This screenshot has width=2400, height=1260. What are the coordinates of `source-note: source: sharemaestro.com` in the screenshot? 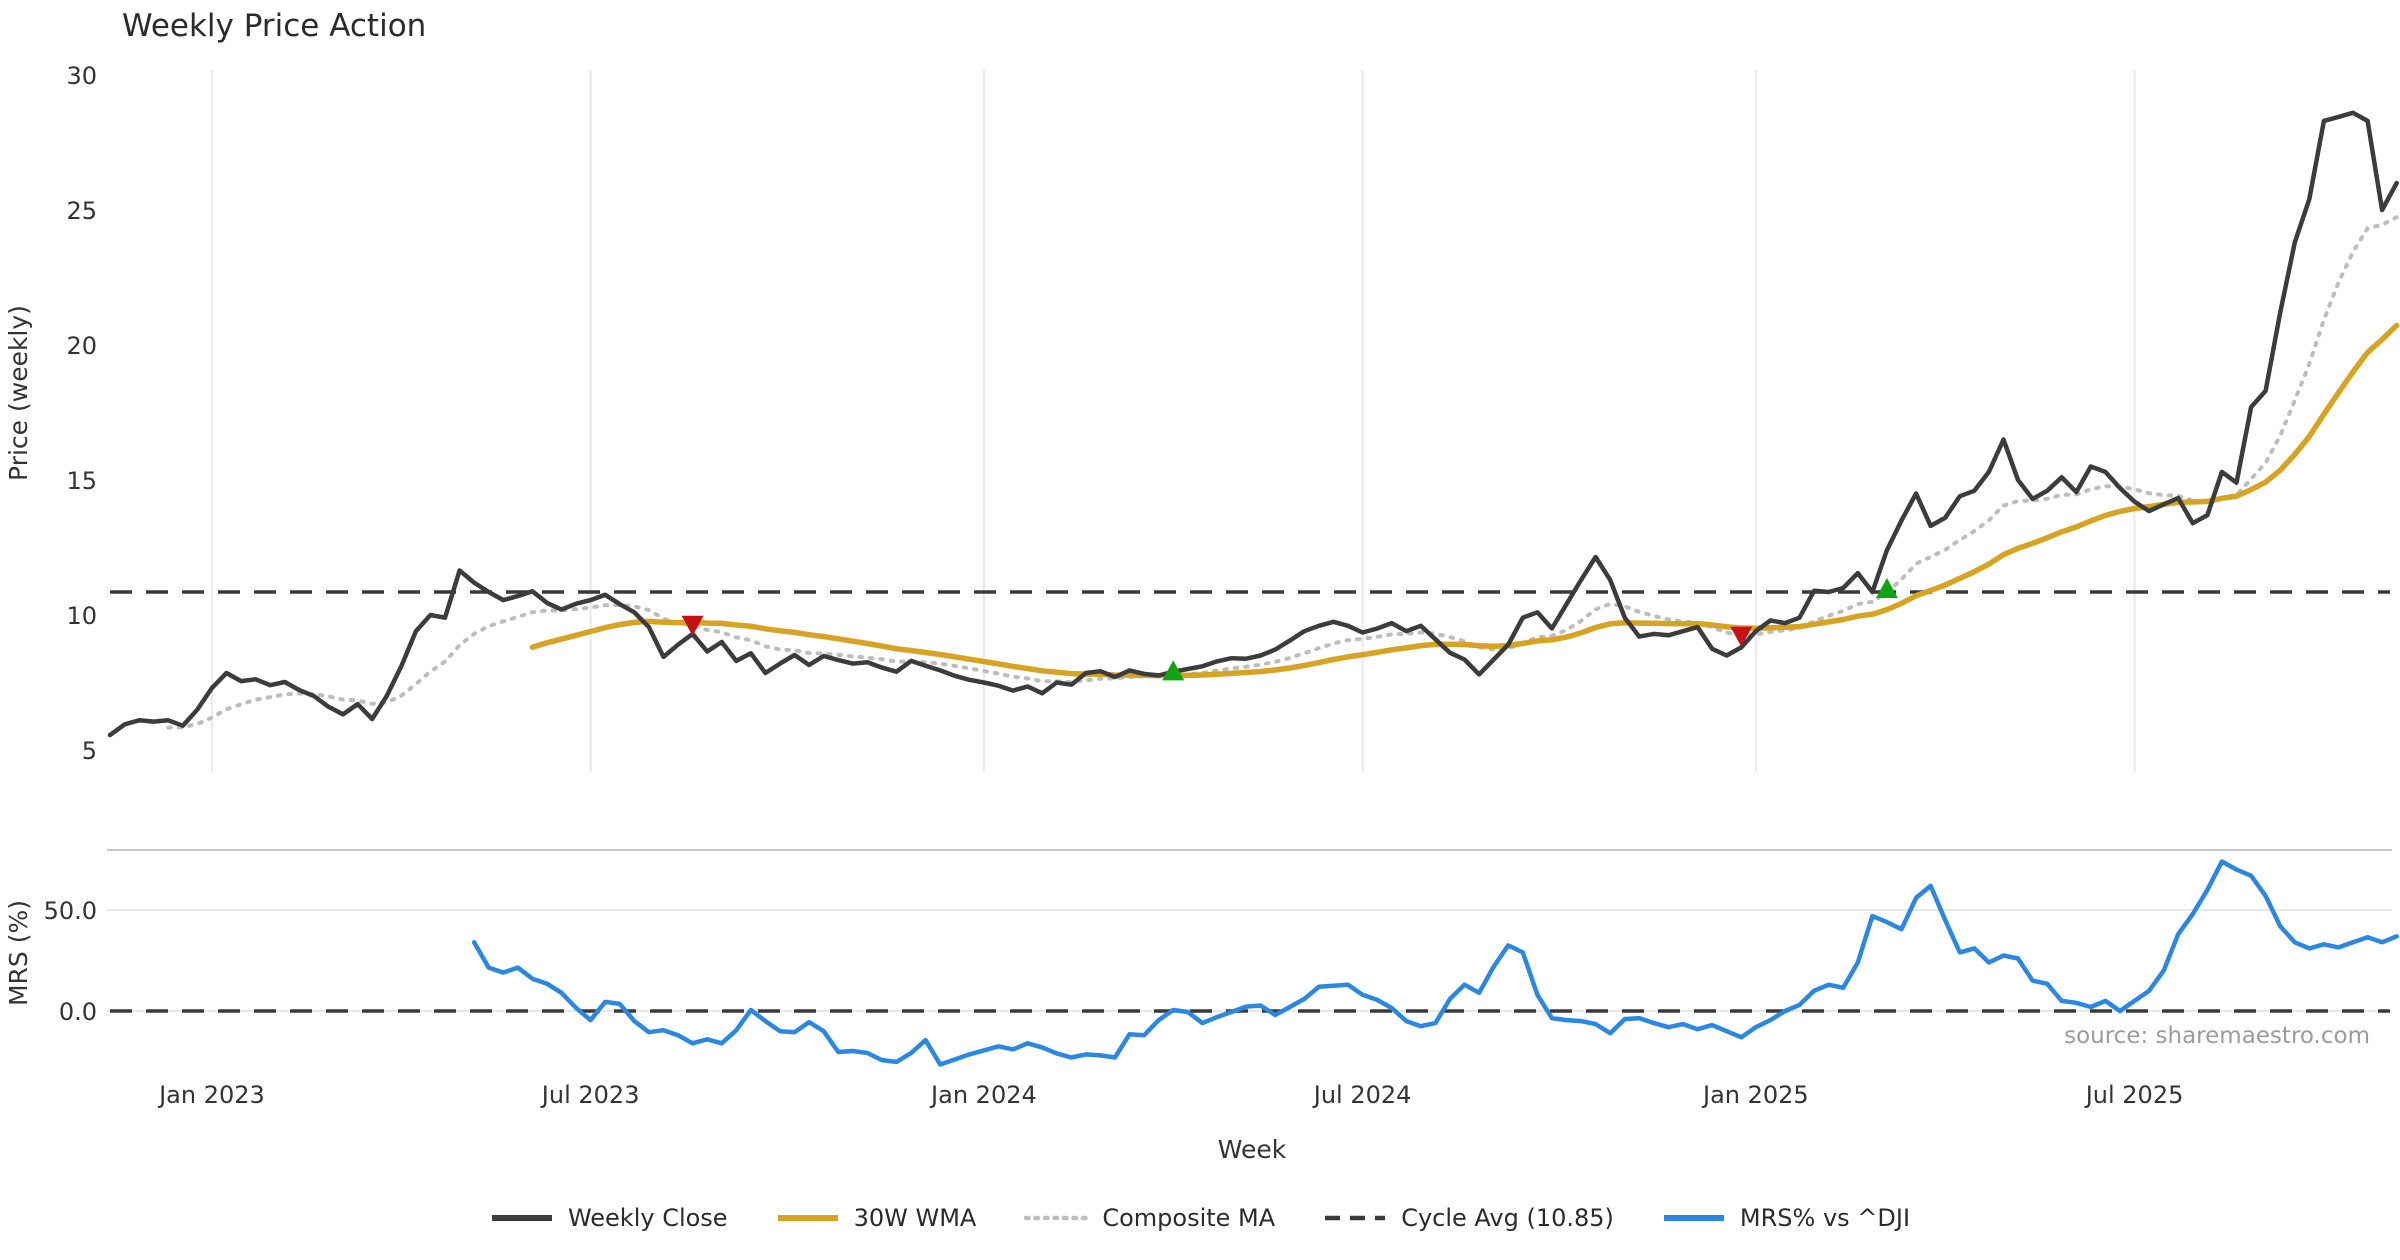 It's located at (2217, 1036).